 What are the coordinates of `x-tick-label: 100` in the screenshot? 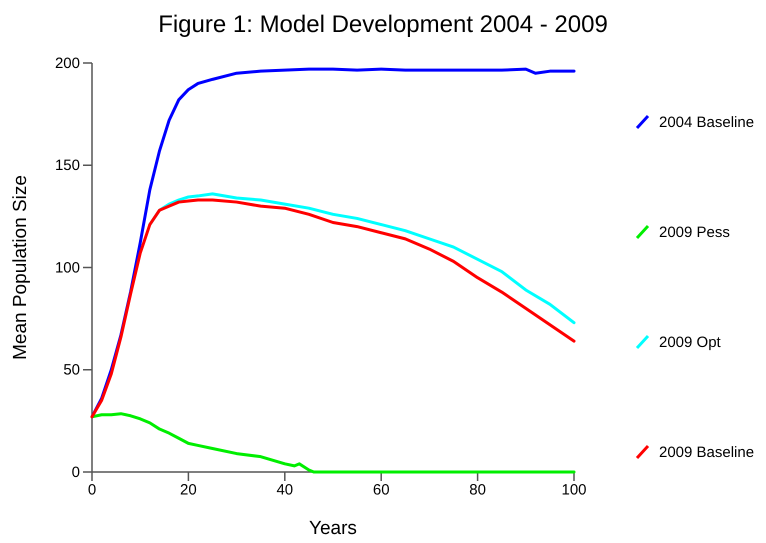 It's located at (574, 490).